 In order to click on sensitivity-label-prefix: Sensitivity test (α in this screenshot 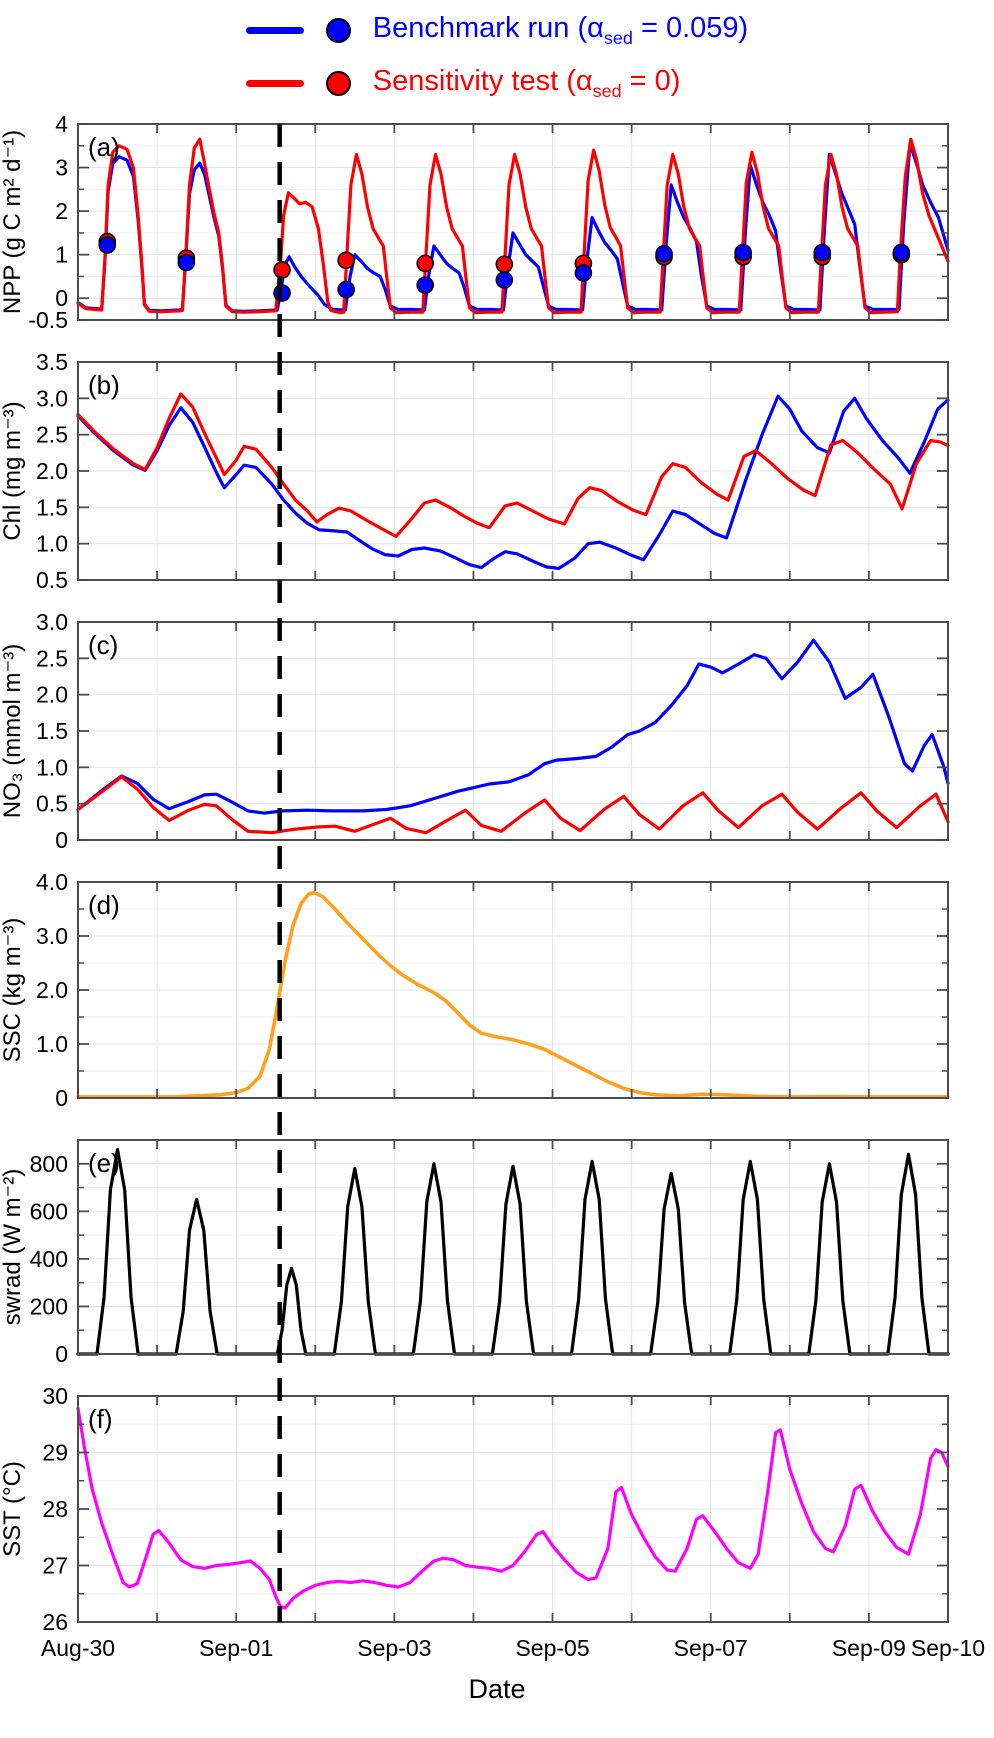, I will do `click(482, 80)`.